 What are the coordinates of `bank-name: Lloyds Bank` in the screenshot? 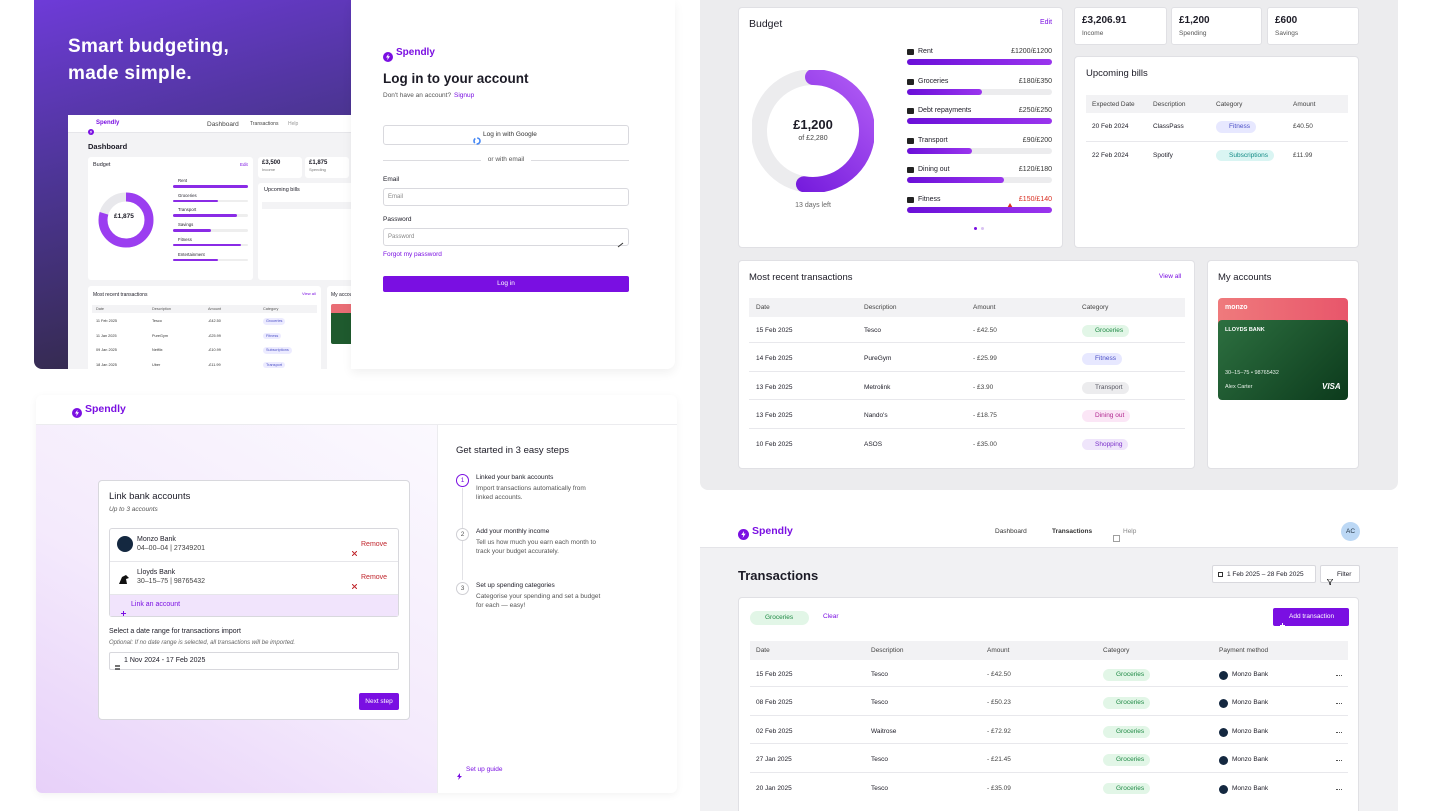 It's located at (156, 572).